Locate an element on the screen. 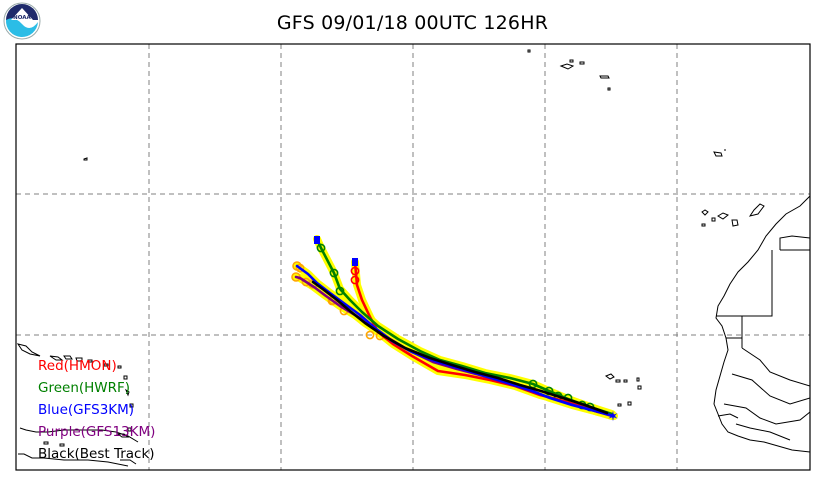 This screenshot has width=825, height=486. canary-islands is located at coordinates (733, 215).